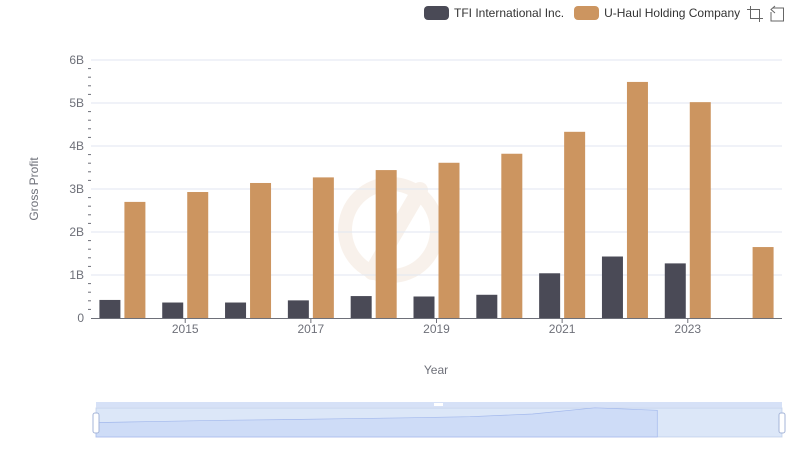 The width and height of the screenshot is (800, 461). I want to click on x-axis: 2015 2017 2019 2021 2023, so click(436, 327).